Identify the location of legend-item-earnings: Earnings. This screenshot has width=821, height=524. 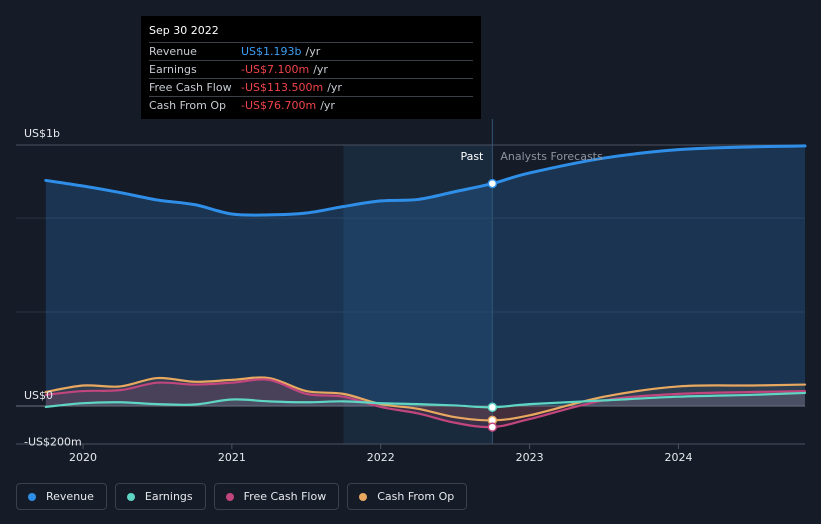
(160, 496).